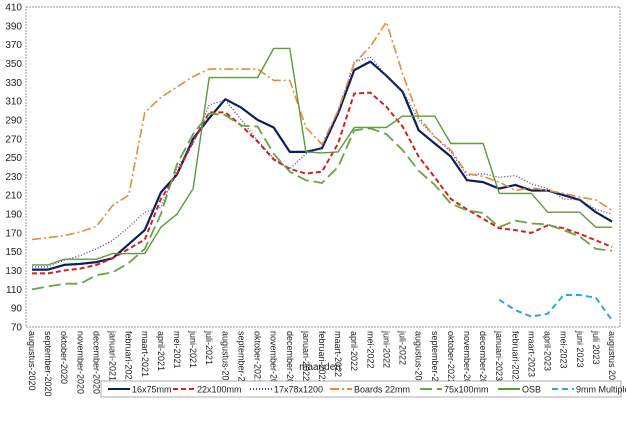 This screenshot has height=438, width=626. What do you see at coordinates (403, 347) in the screenshot?
I see `x-tick-label: juli-2022` at bounding box center [403, 347].